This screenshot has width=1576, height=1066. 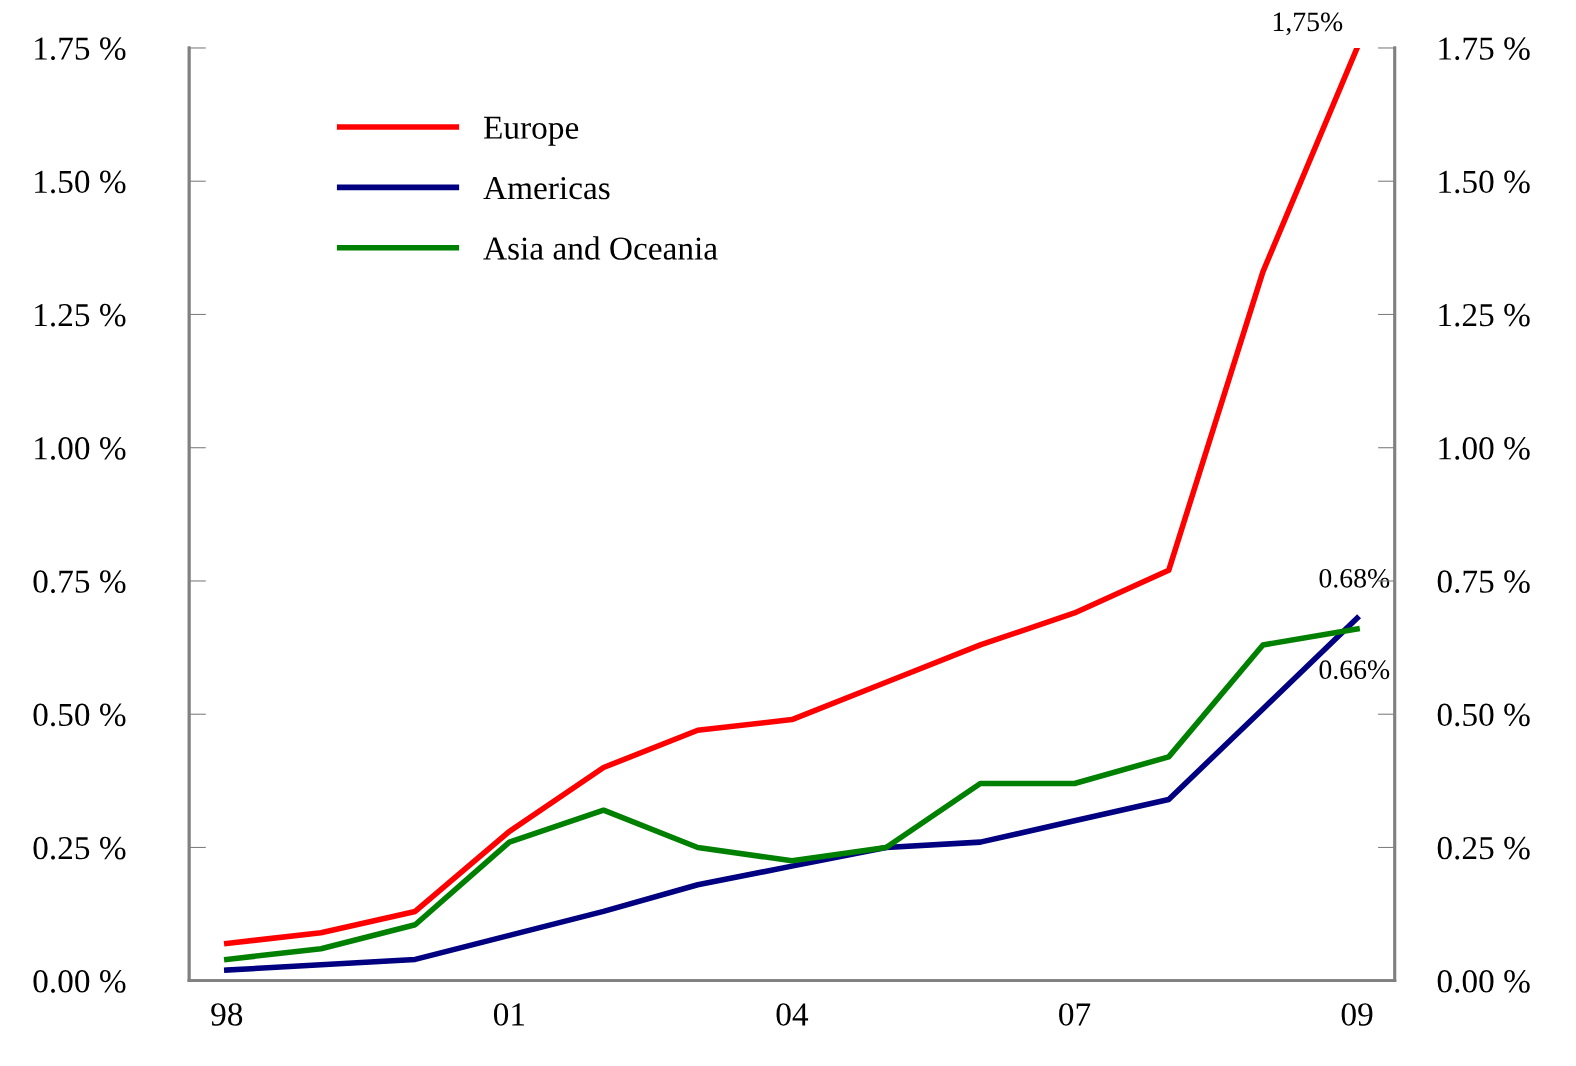 What do you see at coordinates (79, 582) in the screenshot?
I see `y-tick-label: 0.75 %` at bounding box center [79, 582].